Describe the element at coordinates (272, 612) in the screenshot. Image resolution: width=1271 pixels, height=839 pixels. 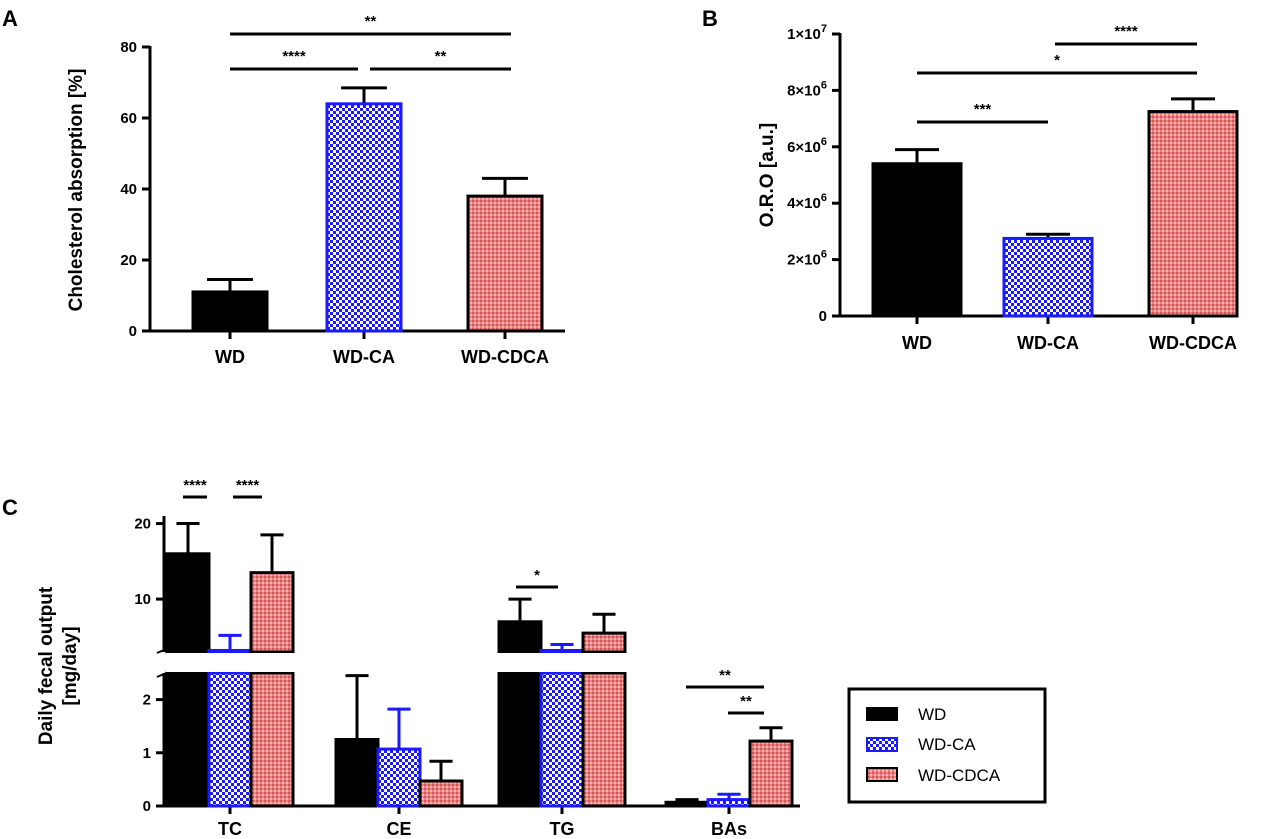
I see `panel-c-bar-tc-wd-cdca-upper` at that location.